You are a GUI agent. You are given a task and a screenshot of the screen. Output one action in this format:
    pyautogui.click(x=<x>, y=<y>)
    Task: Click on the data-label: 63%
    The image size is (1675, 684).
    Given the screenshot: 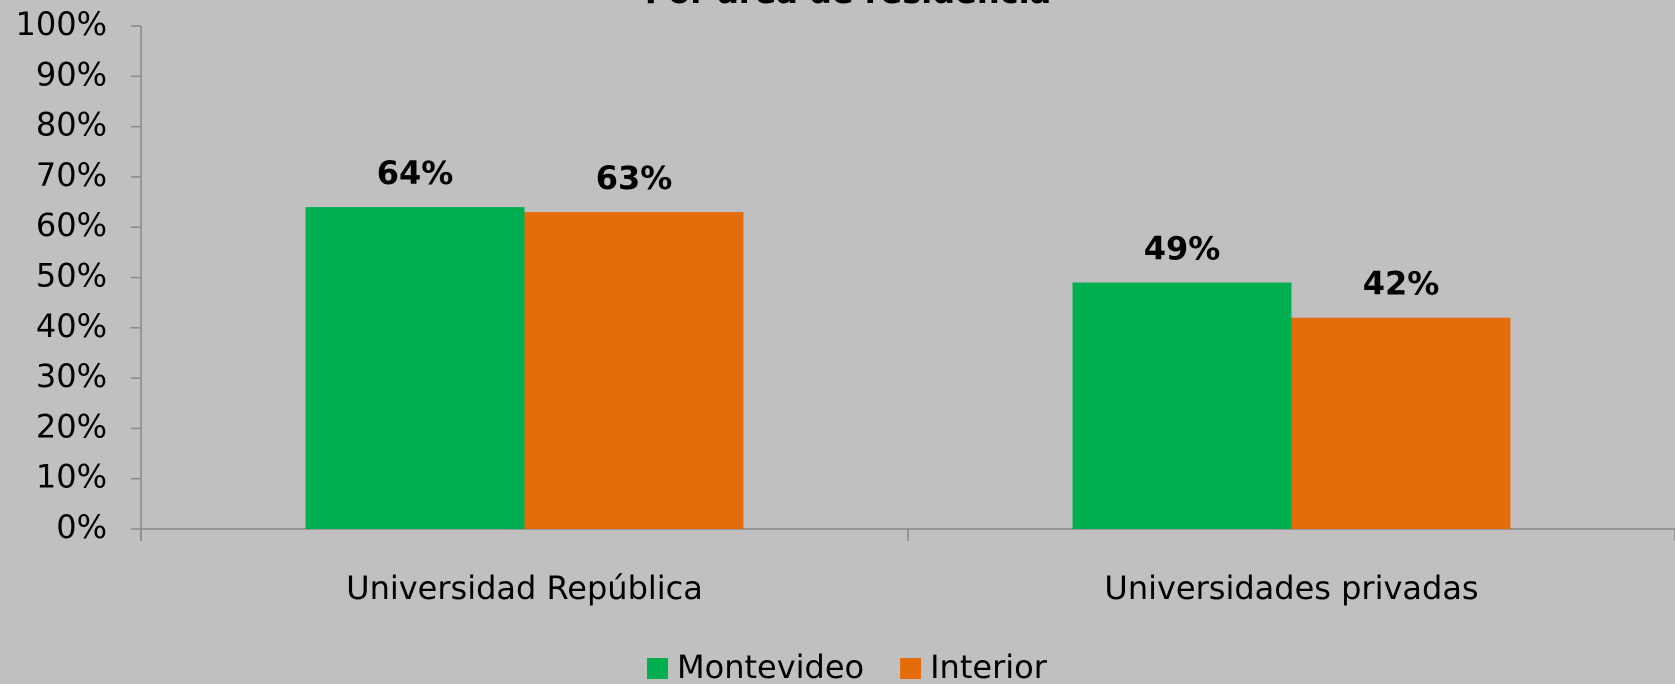 What is the action you would take?
    pyautogui.click(x=634, y=178)
    